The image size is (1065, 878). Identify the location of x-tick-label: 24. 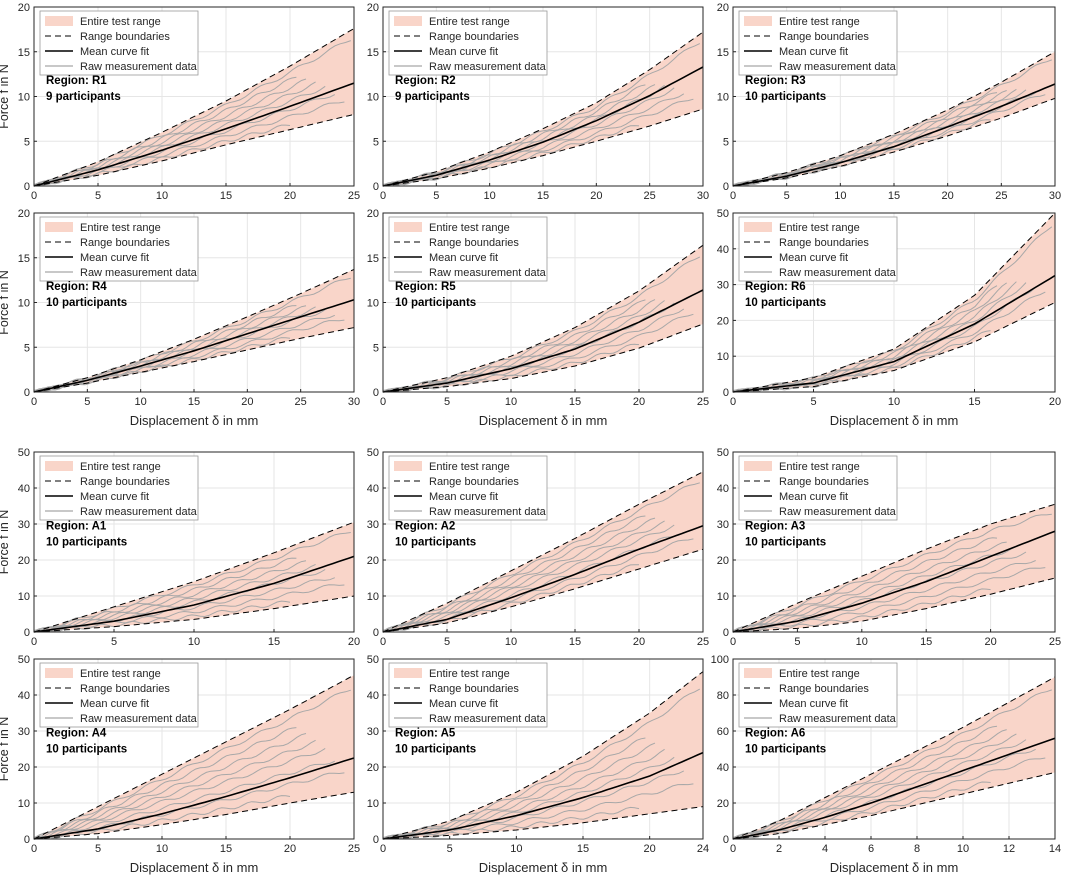
(703, 849).